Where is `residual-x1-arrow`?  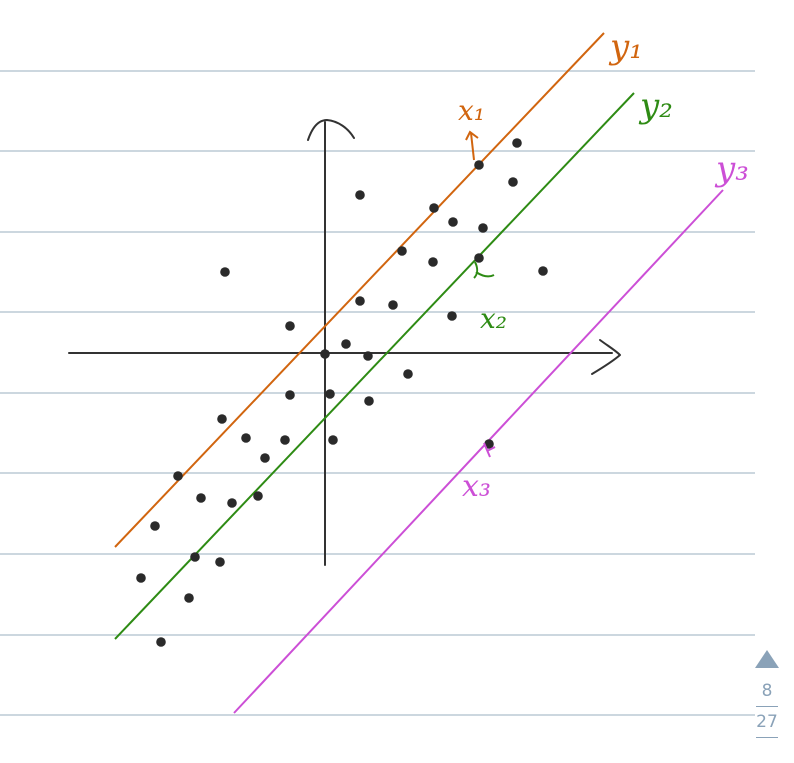 residual-x1-arrow is located at coordinates (472, 145).